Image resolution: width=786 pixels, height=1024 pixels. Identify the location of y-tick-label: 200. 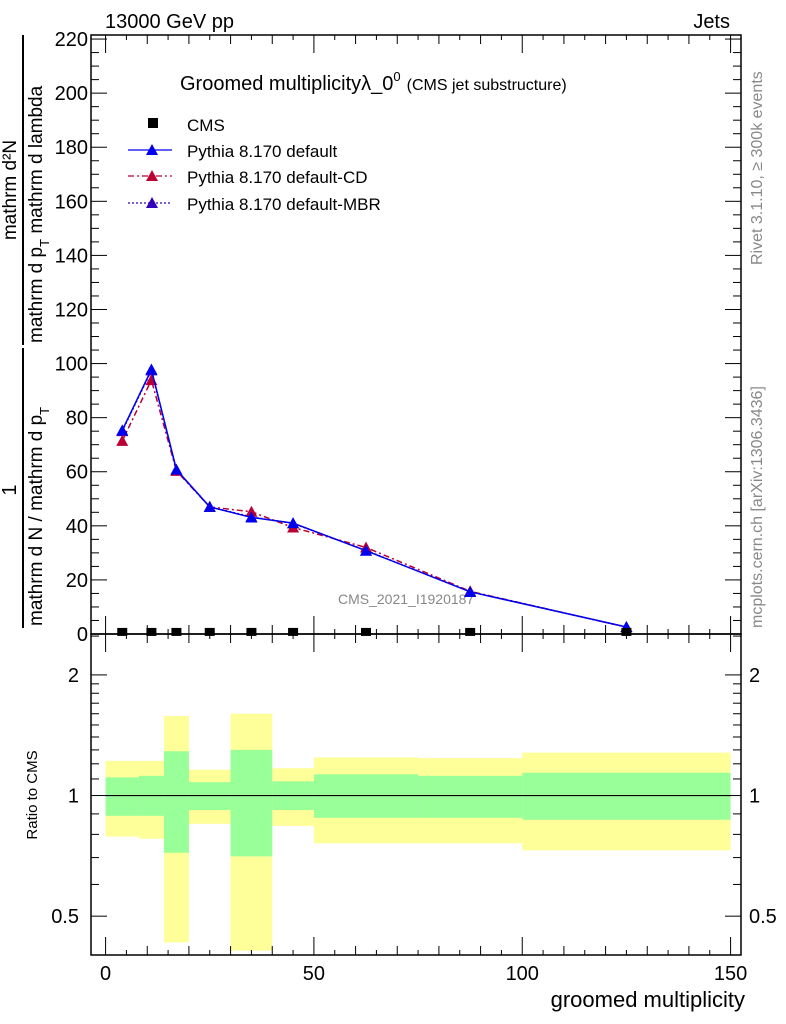
(71, 94).